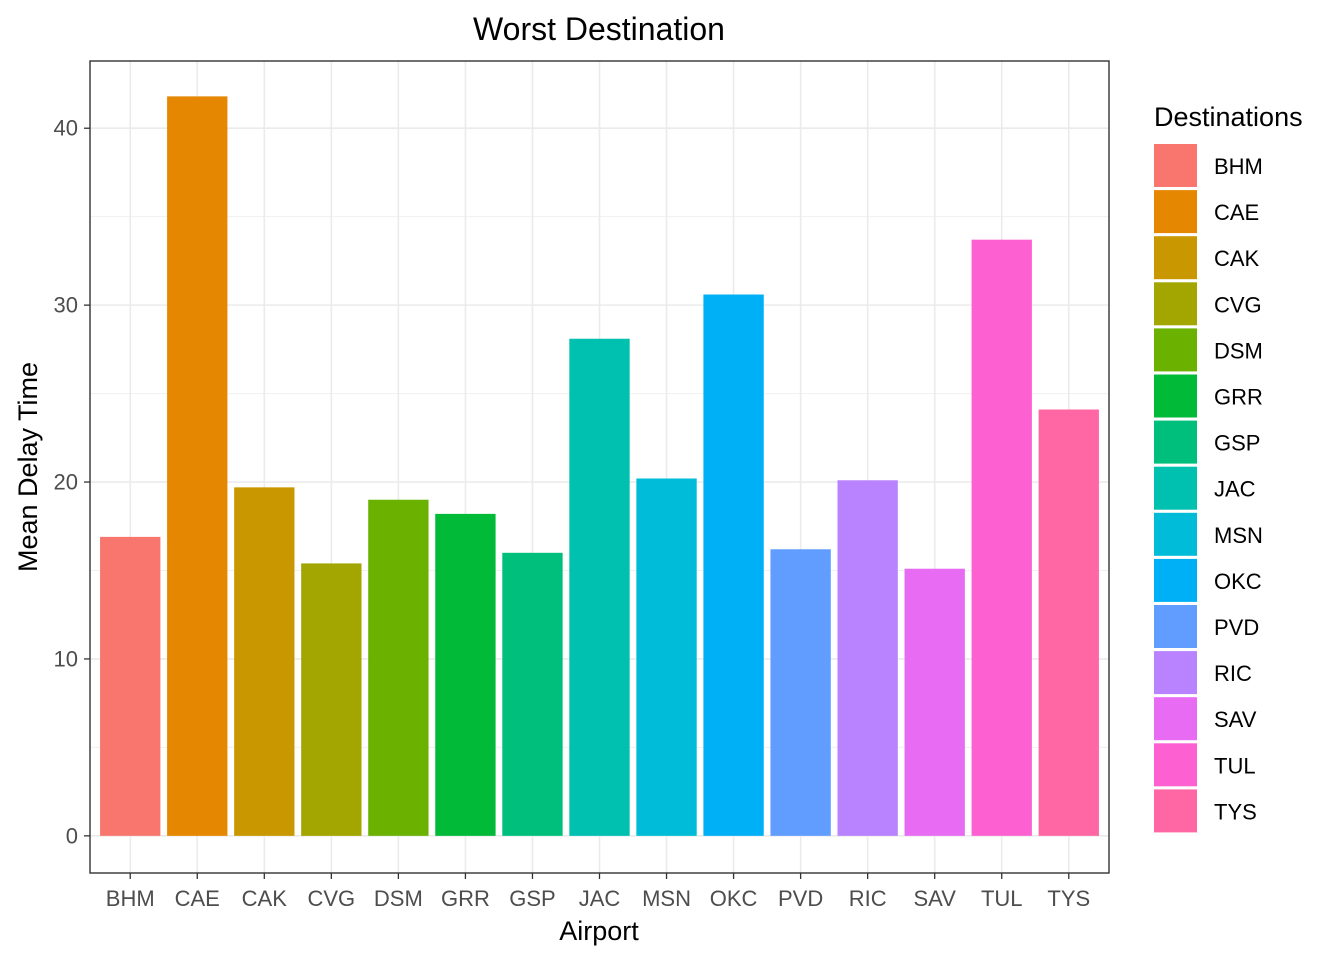 The image size is (1344, 960). What do you see at coordinates (465, 898) in the screenshot?
I see `x-tick-label: GRR` at bounding box center [465, 898].